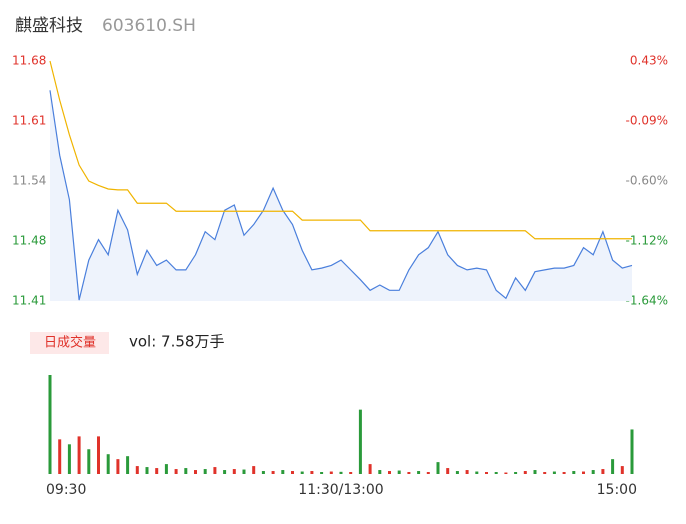 The image size is (686, 524). Describe the element at coordinates (49, 26) in the screenshot. I see `stock-name: 麒盛科技` at that location.